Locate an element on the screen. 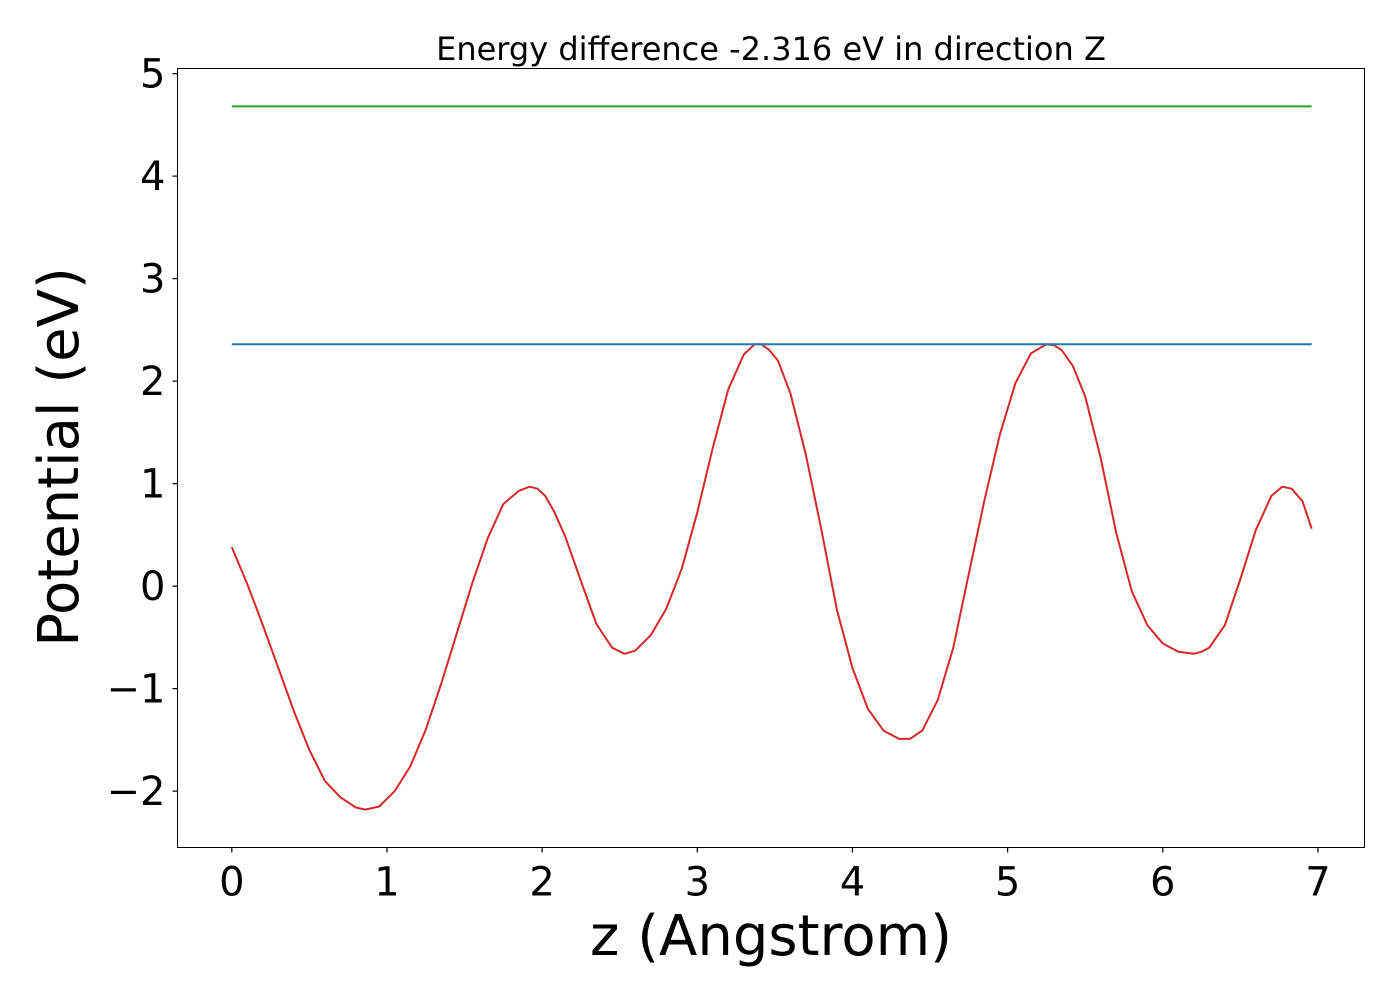 This screenshot has width=1400, height=1004. y-tick-label: −2 is located at coordinates (136, 792).